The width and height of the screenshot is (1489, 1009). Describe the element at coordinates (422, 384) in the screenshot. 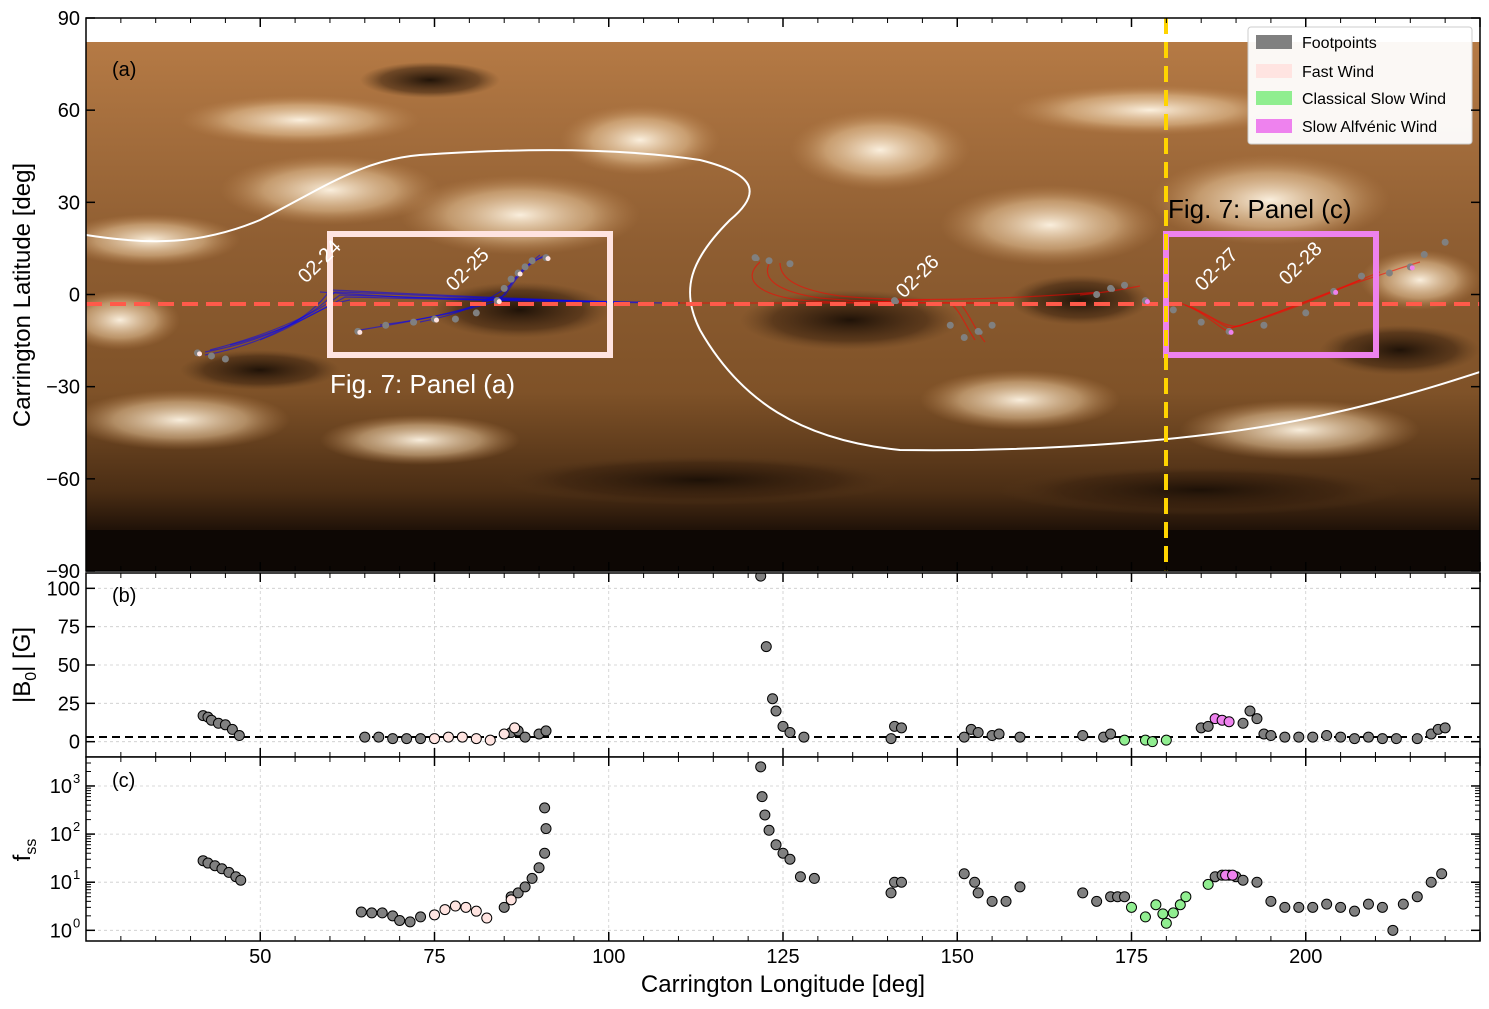

I see `fig7-panel-a-label: Fig. 7: Panel (a)` at that location.